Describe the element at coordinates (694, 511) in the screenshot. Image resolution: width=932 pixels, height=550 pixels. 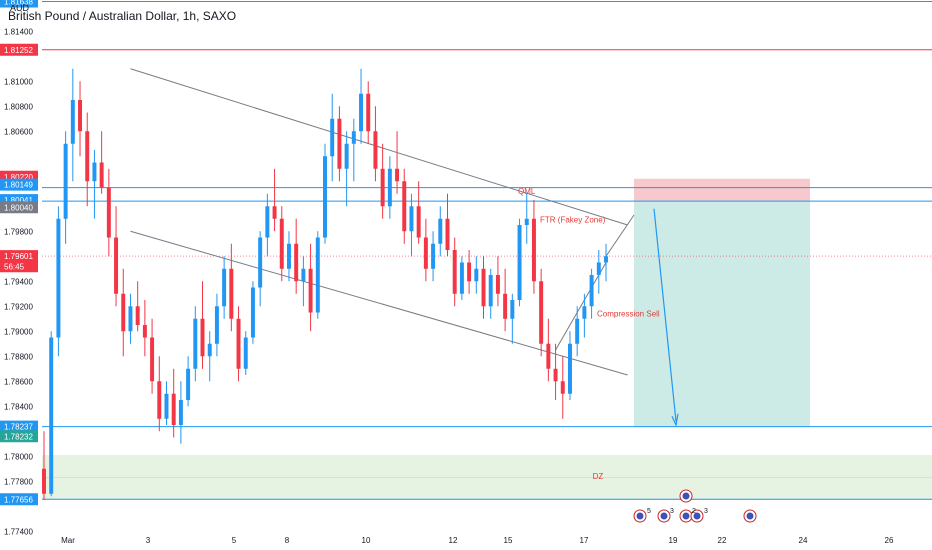
I see `event-count-label: 2` at that location.